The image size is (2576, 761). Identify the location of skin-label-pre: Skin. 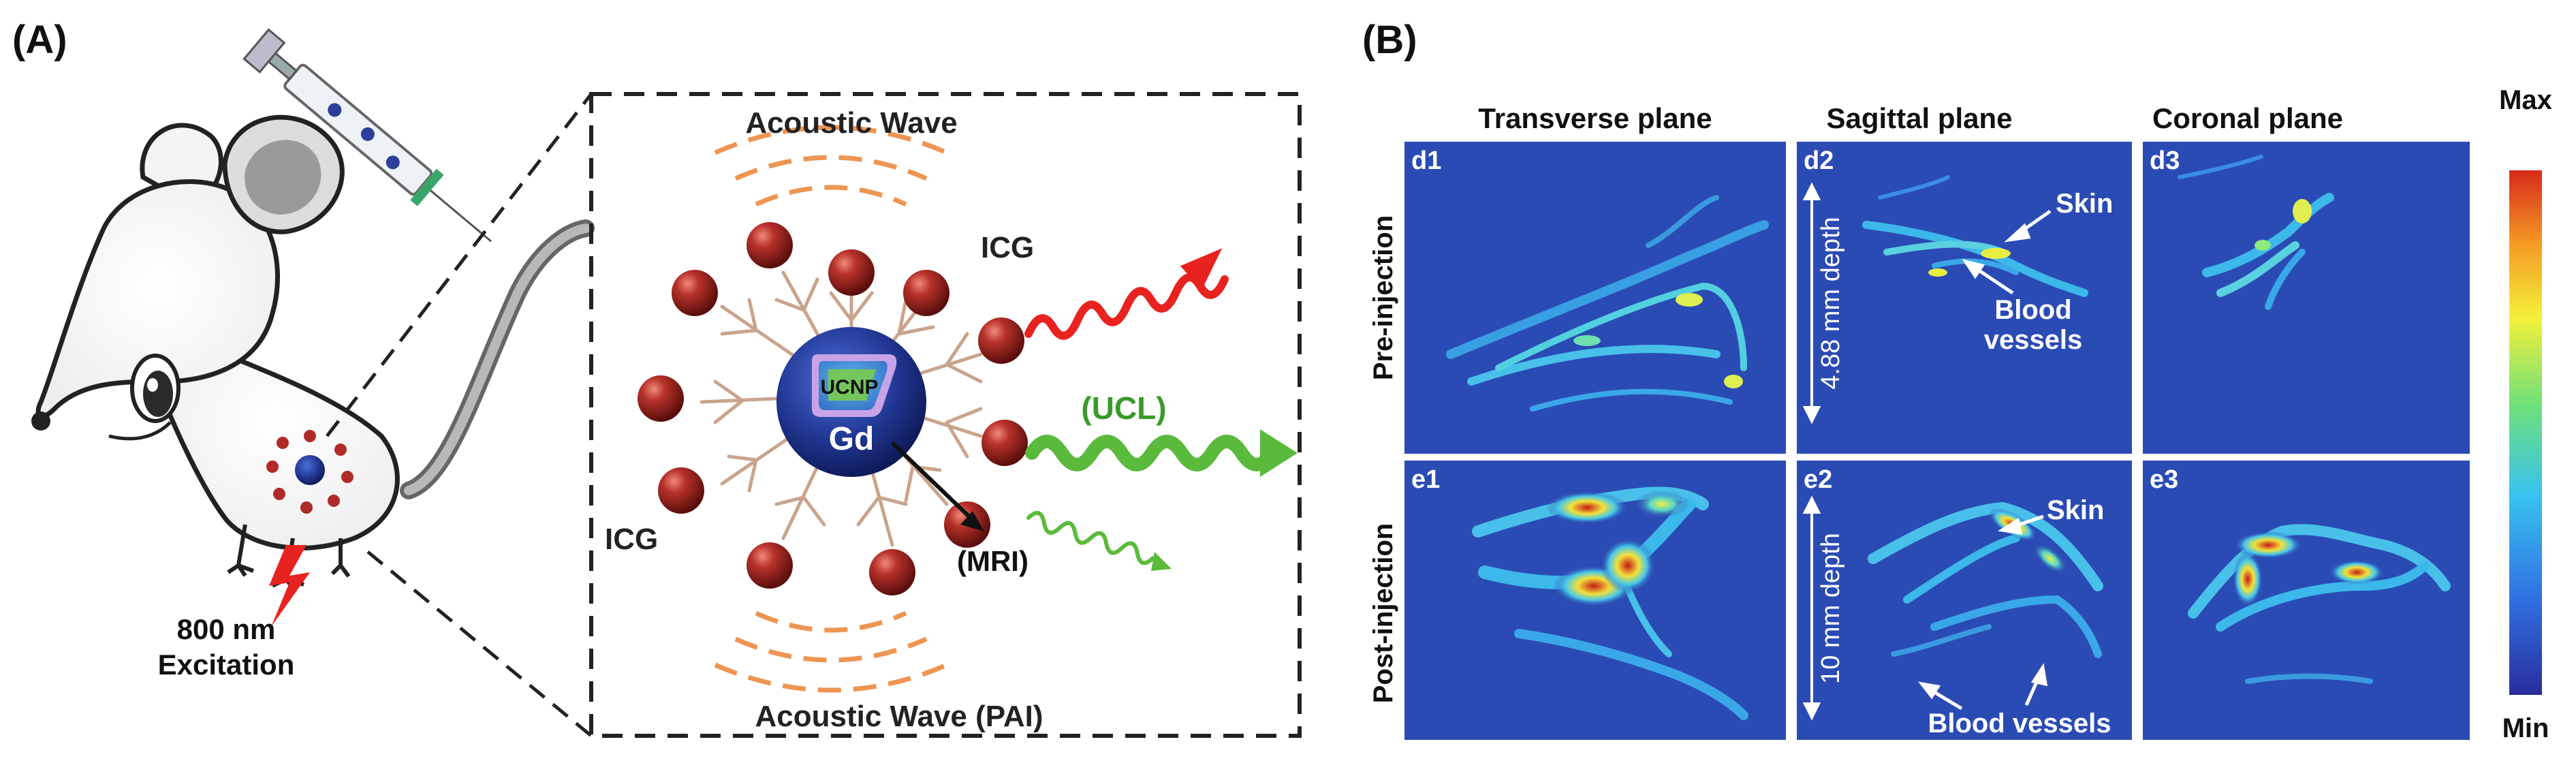
(2084, 204).